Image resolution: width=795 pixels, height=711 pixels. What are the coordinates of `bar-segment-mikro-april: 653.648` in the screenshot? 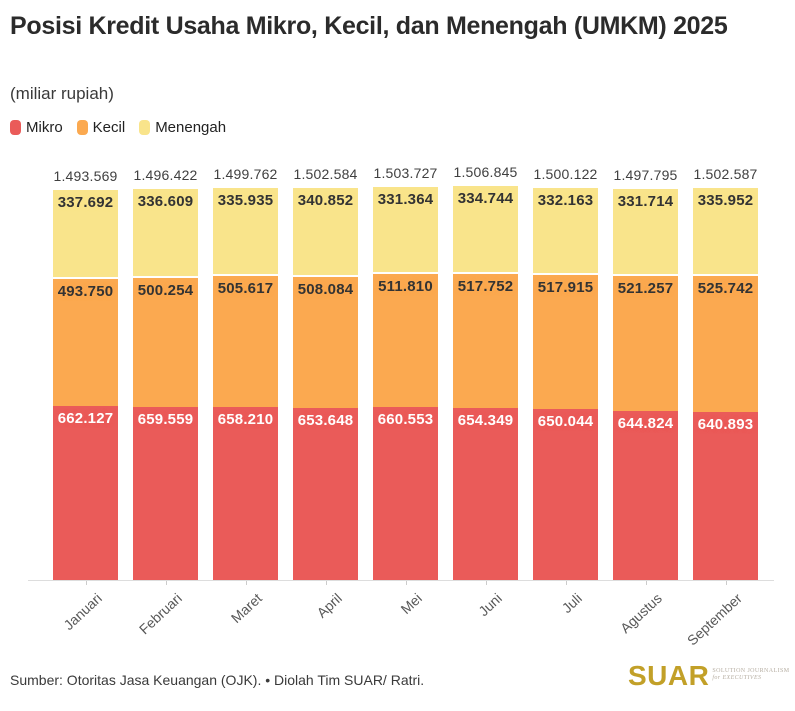 It's located at (325, 494).